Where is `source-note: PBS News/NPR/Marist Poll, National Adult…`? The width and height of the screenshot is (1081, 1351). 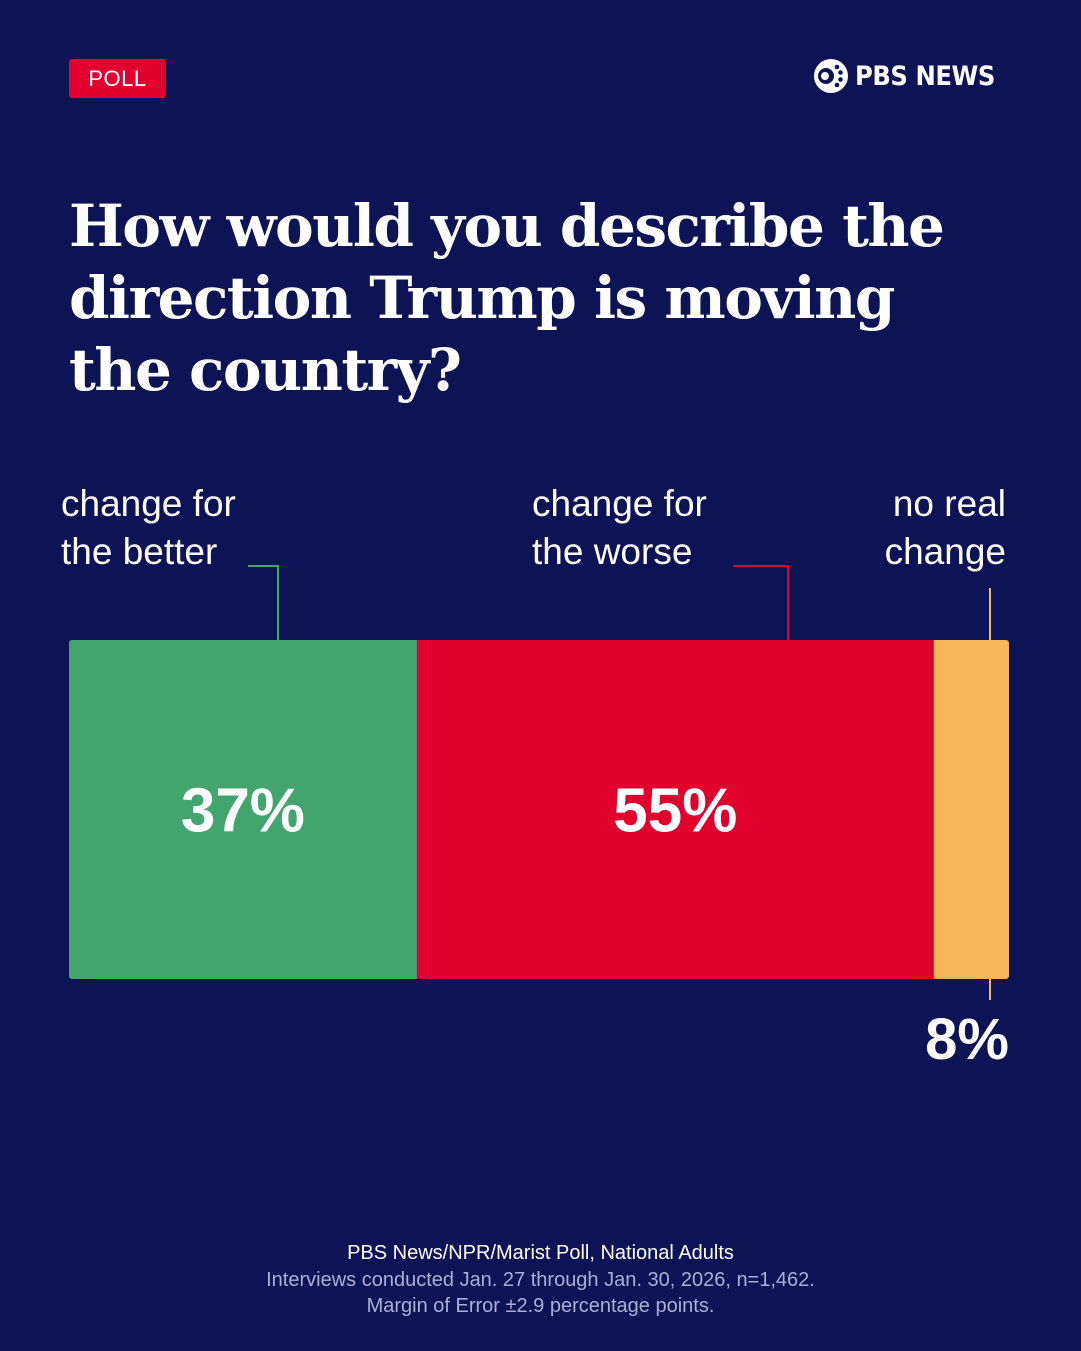 source-note: PBS News/NPR/Marist Poll, National Adult… is located at coordinates (540, 1253).